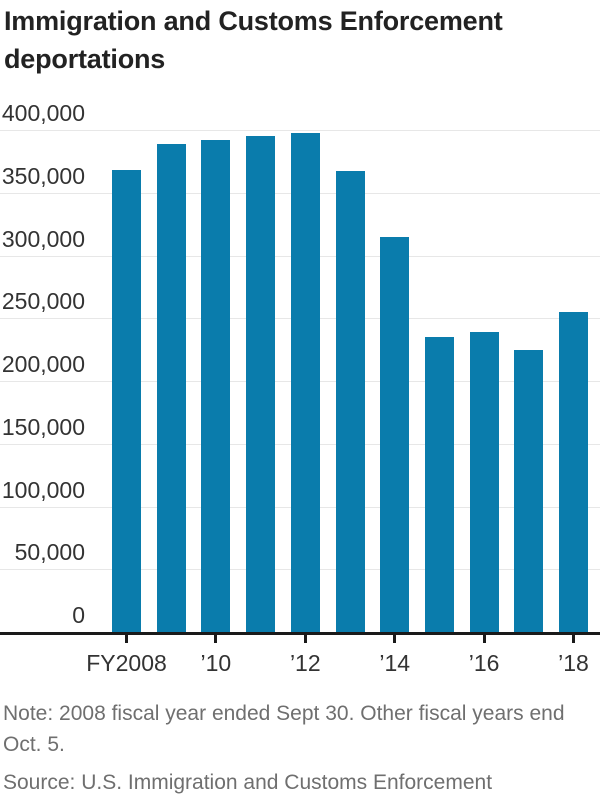 This screenshot has width=600, height=800. I want to click on x-axis-label: ’16, so click(484, 663).